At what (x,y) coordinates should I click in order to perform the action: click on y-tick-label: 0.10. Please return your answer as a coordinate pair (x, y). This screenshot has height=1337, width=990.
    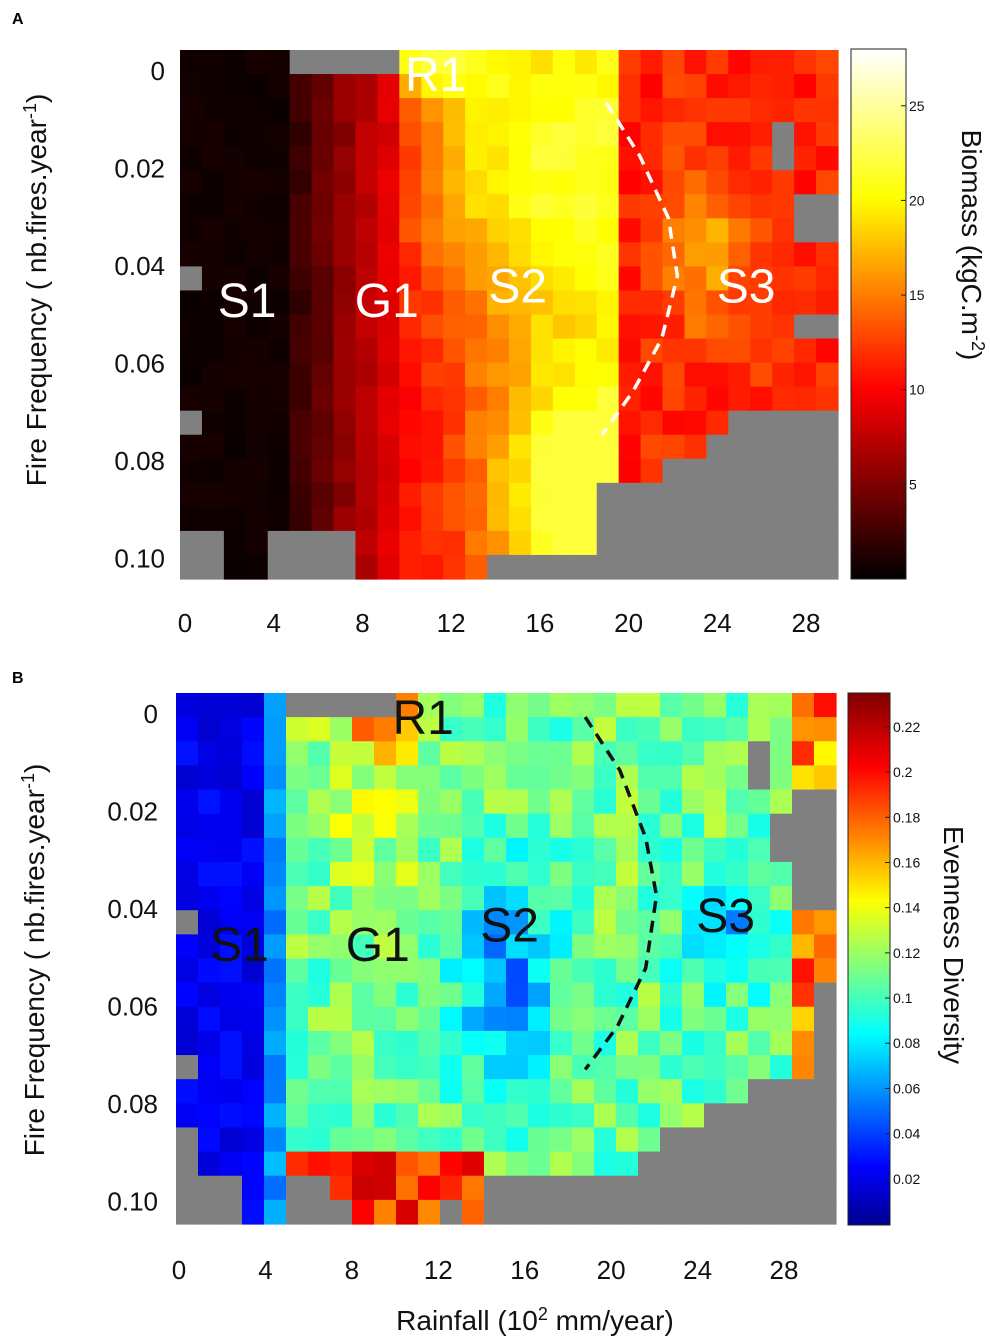
    Looking at the image, I should click on (139, 559).